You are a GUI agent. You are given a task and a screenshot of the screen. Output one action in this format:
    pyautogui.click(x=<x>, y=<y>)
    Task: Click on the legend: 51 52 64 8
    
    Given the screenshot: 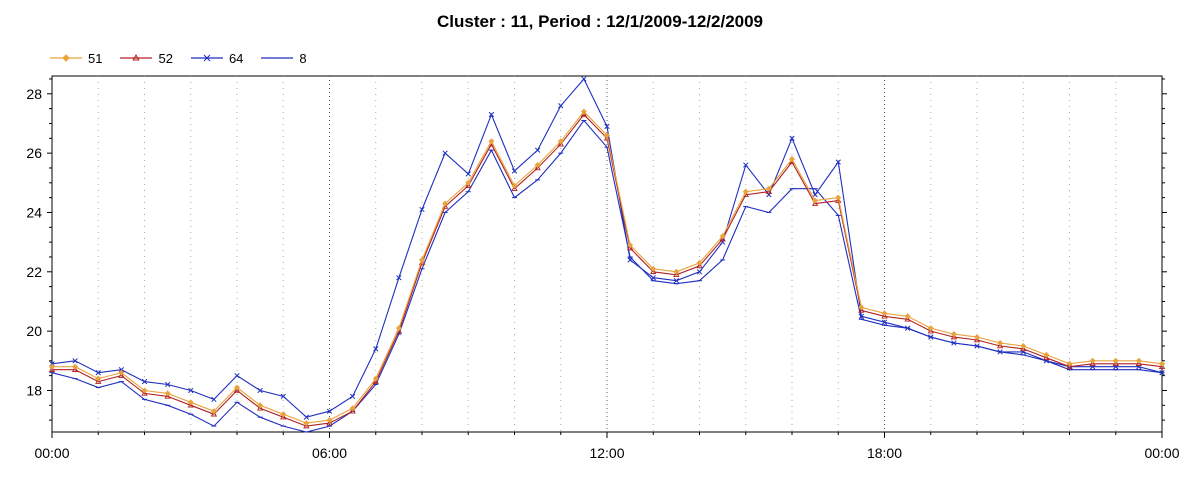 What is the action you would take?
    pyautogui.click(x=185, y=58)
    